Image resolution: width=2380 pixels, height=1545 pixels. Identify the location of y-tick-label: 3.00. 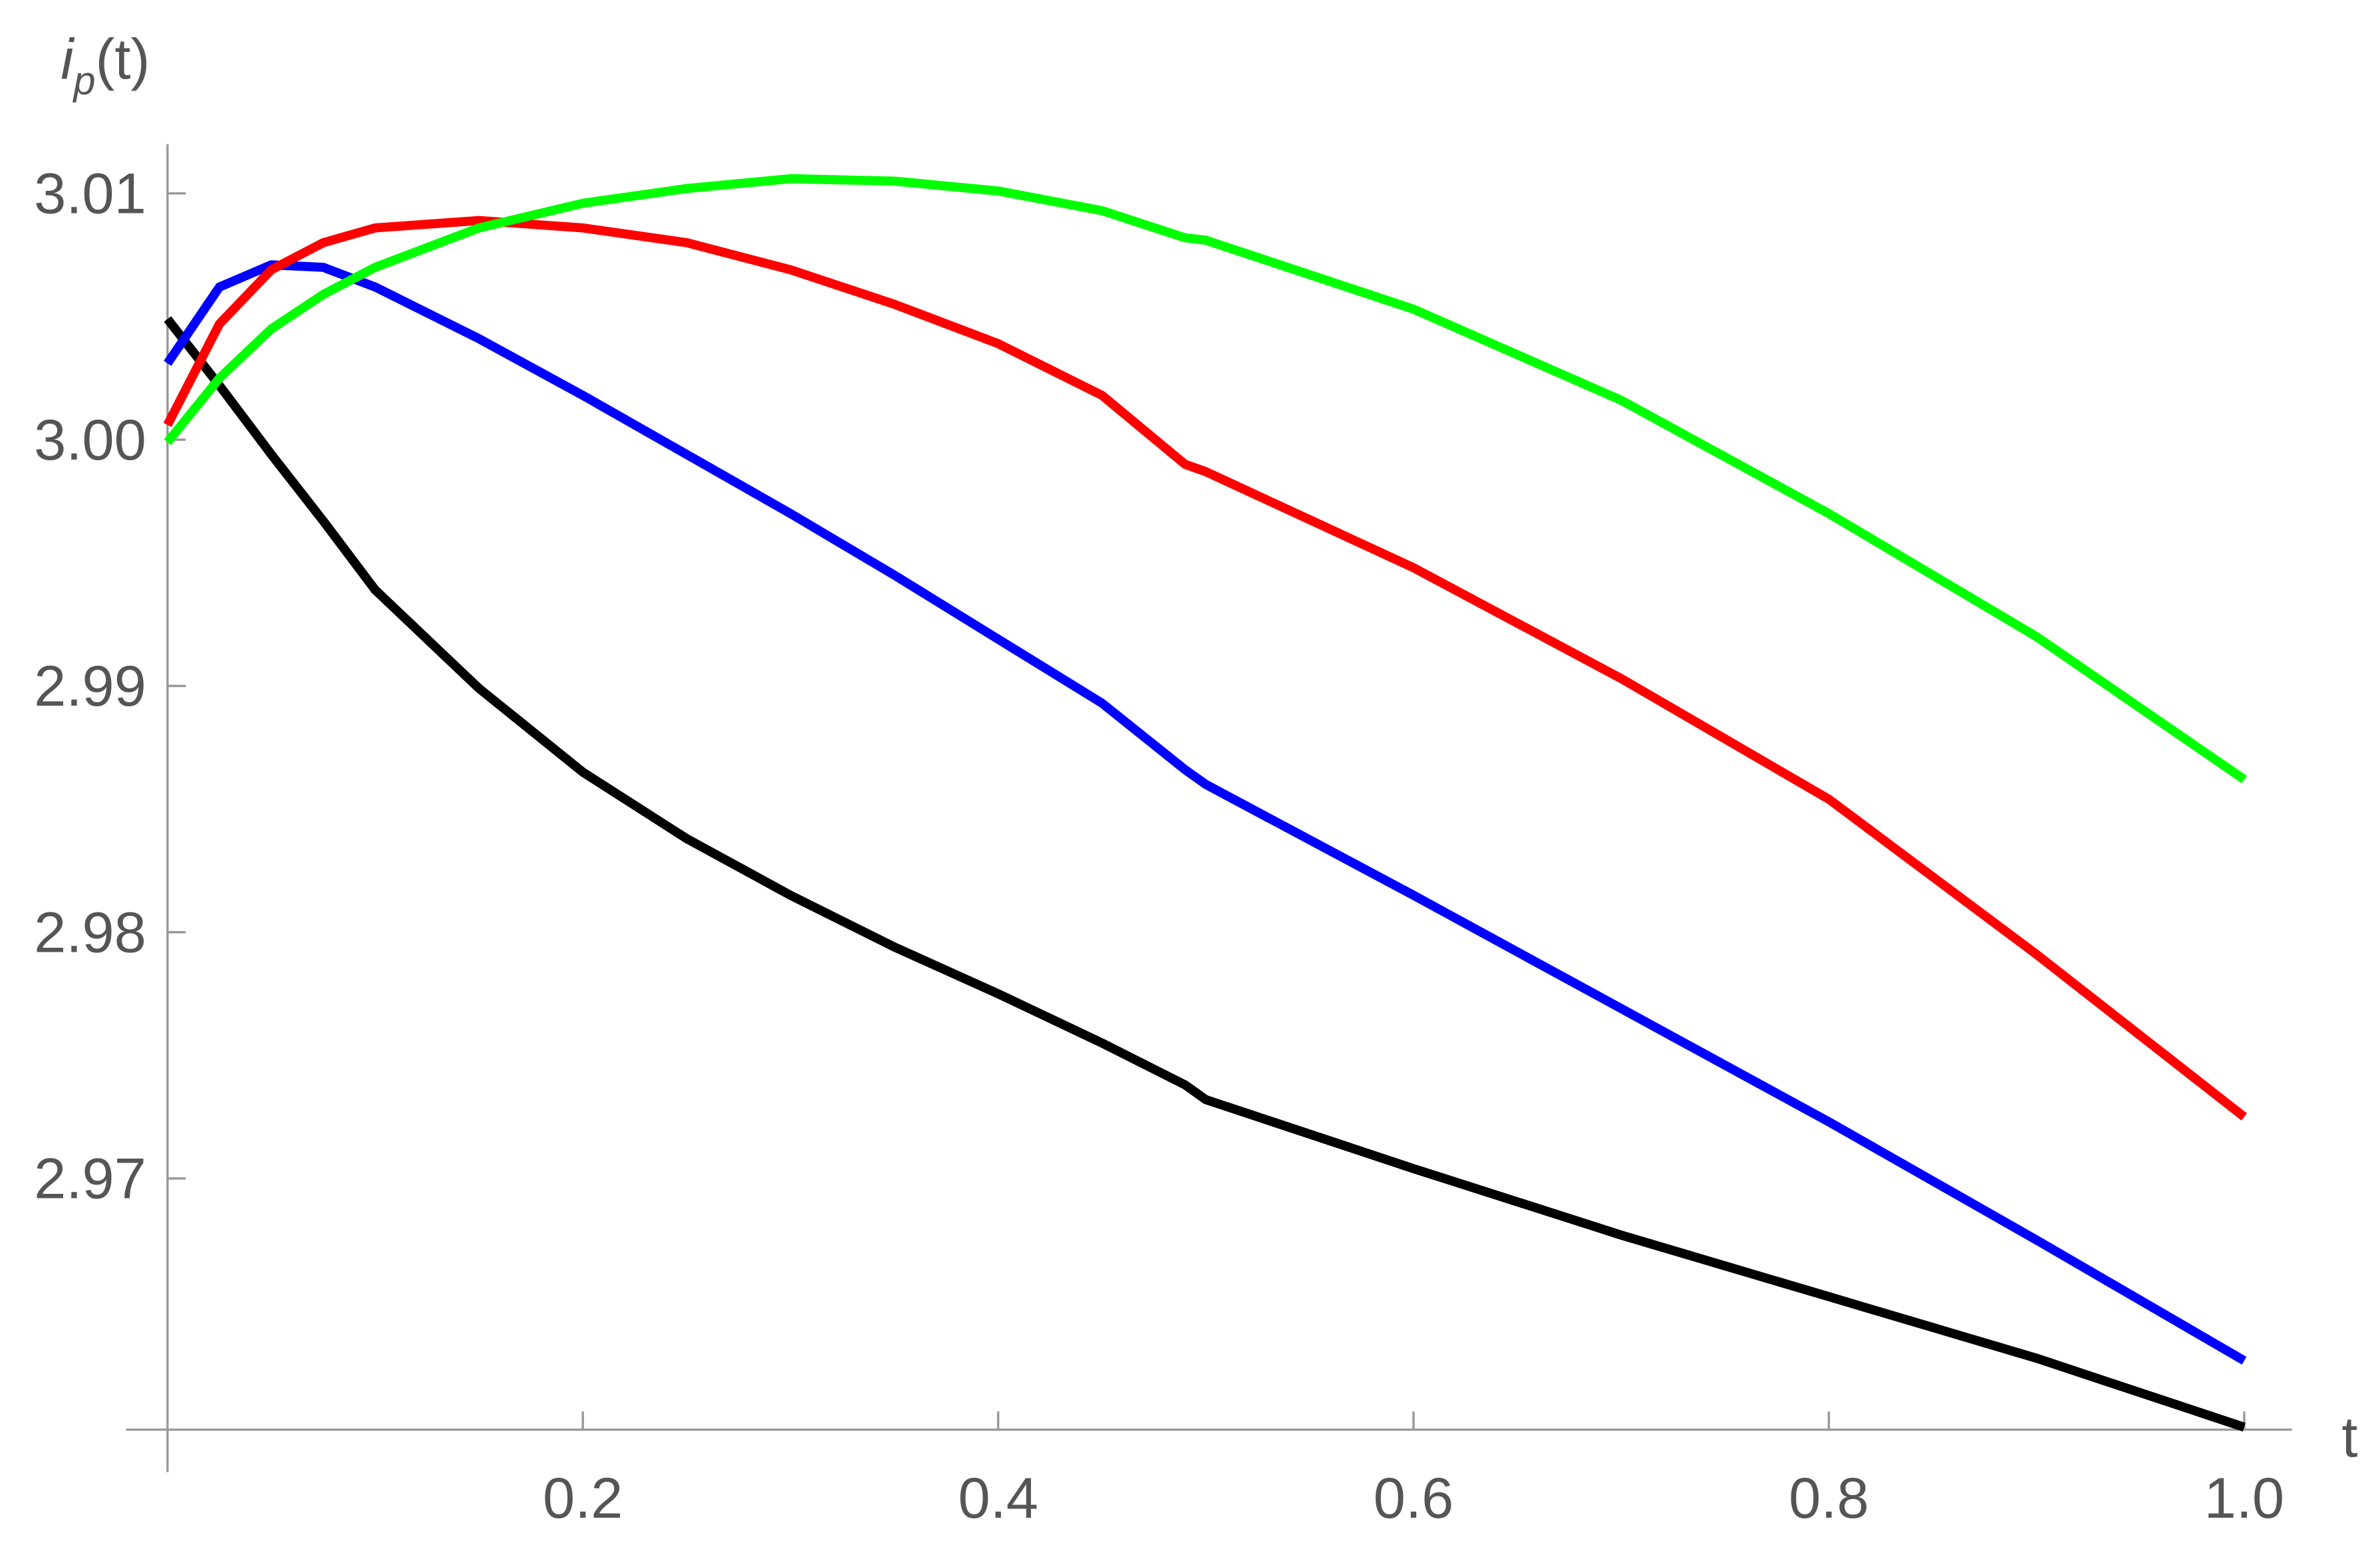
(90, 440).